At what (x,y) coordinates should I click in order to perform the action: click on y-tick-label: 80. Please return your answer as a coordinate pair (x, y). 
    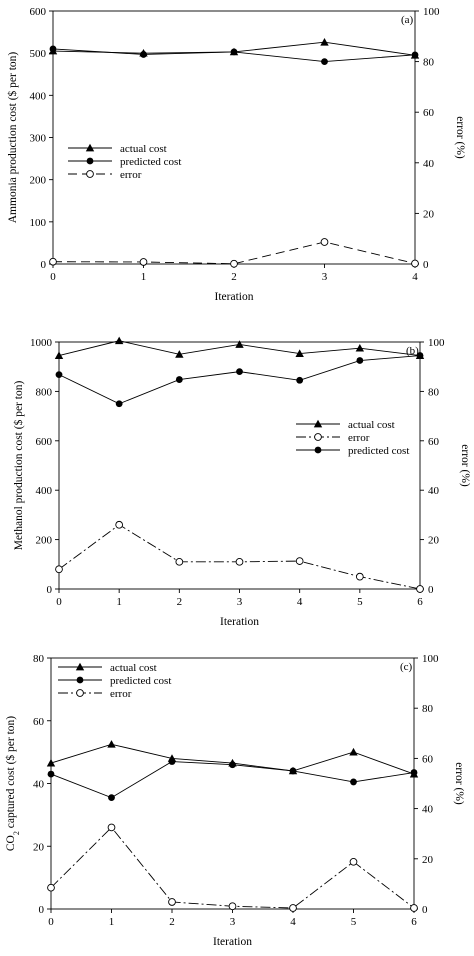
    Looking at the image, I should click on (39, 659).